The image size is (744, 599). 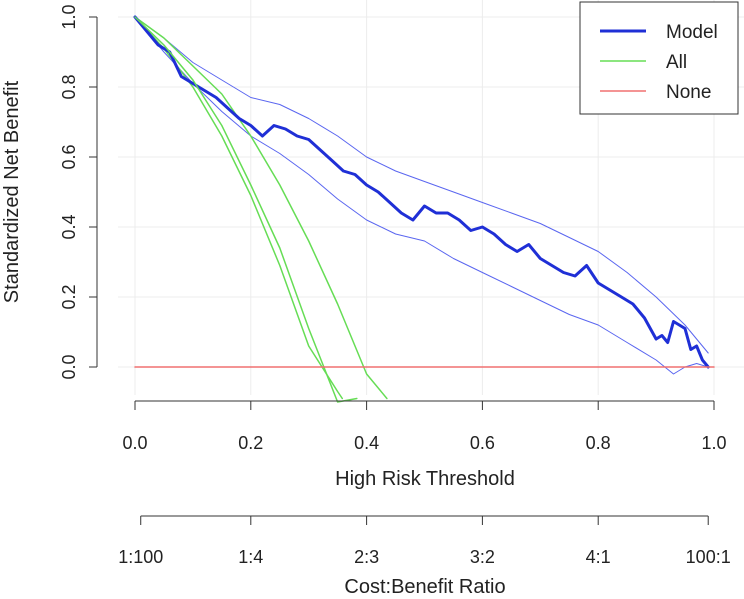 I want to click on legend-label-model: Model, so click(x=692, y=32).